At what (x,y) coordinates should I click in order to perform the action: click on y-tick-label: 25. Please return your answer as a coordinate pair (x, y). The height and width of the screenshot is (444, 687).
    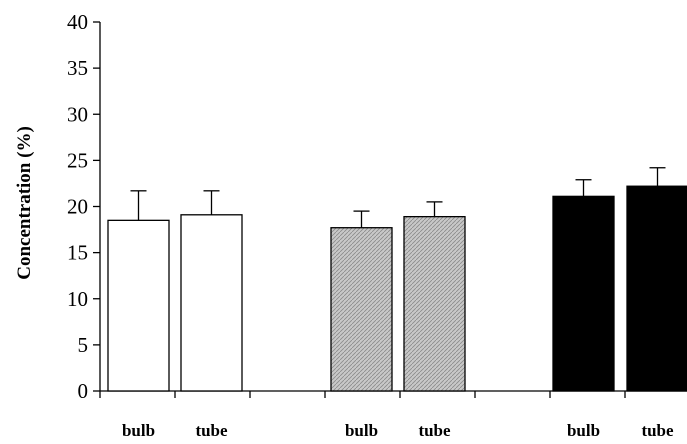
    Looking at the image, I should click on (77, 160).